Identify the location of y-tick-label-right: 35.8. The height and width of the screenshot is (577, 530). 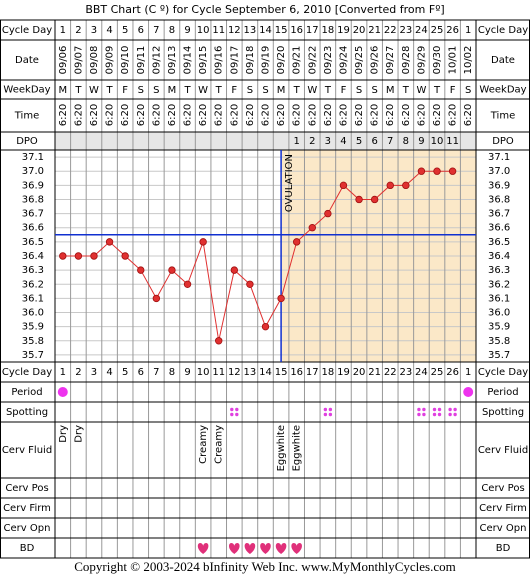
(499, 341).